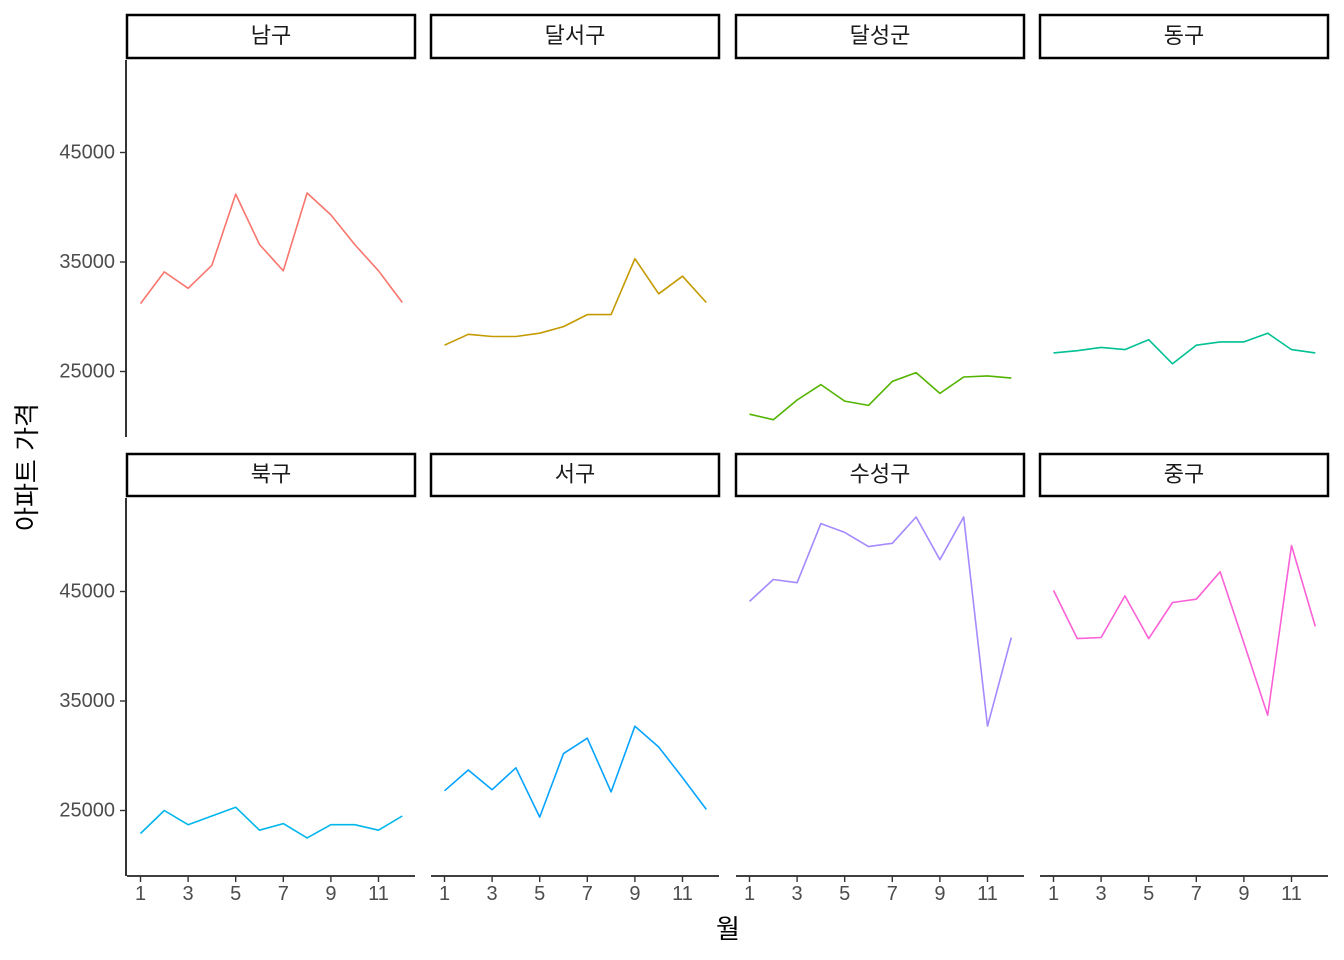 The height and width of the screenshot is (960, 1344). I want to click on facet-strip-label: 수성구, so click(880, 475).